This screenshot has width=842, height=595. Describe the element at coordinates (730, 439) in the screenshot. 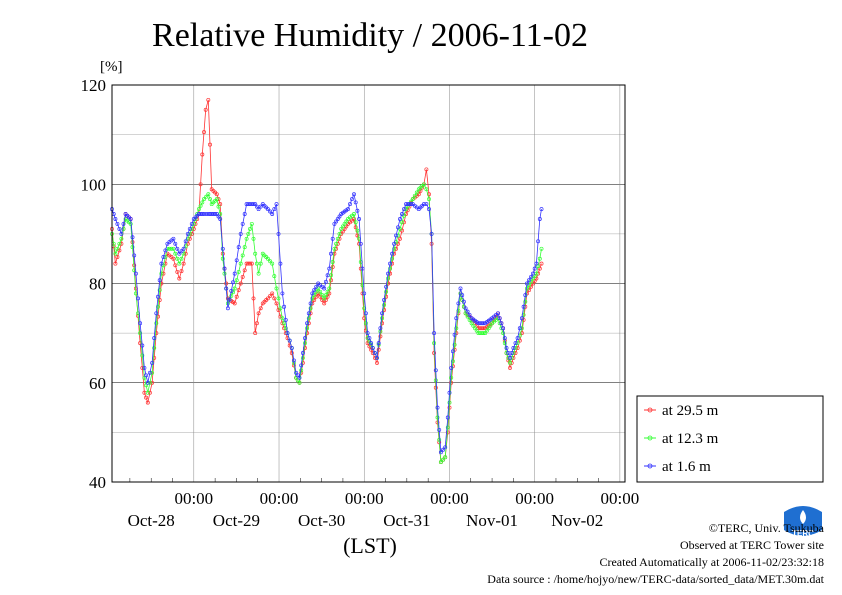

I see `legend-box` at that location.